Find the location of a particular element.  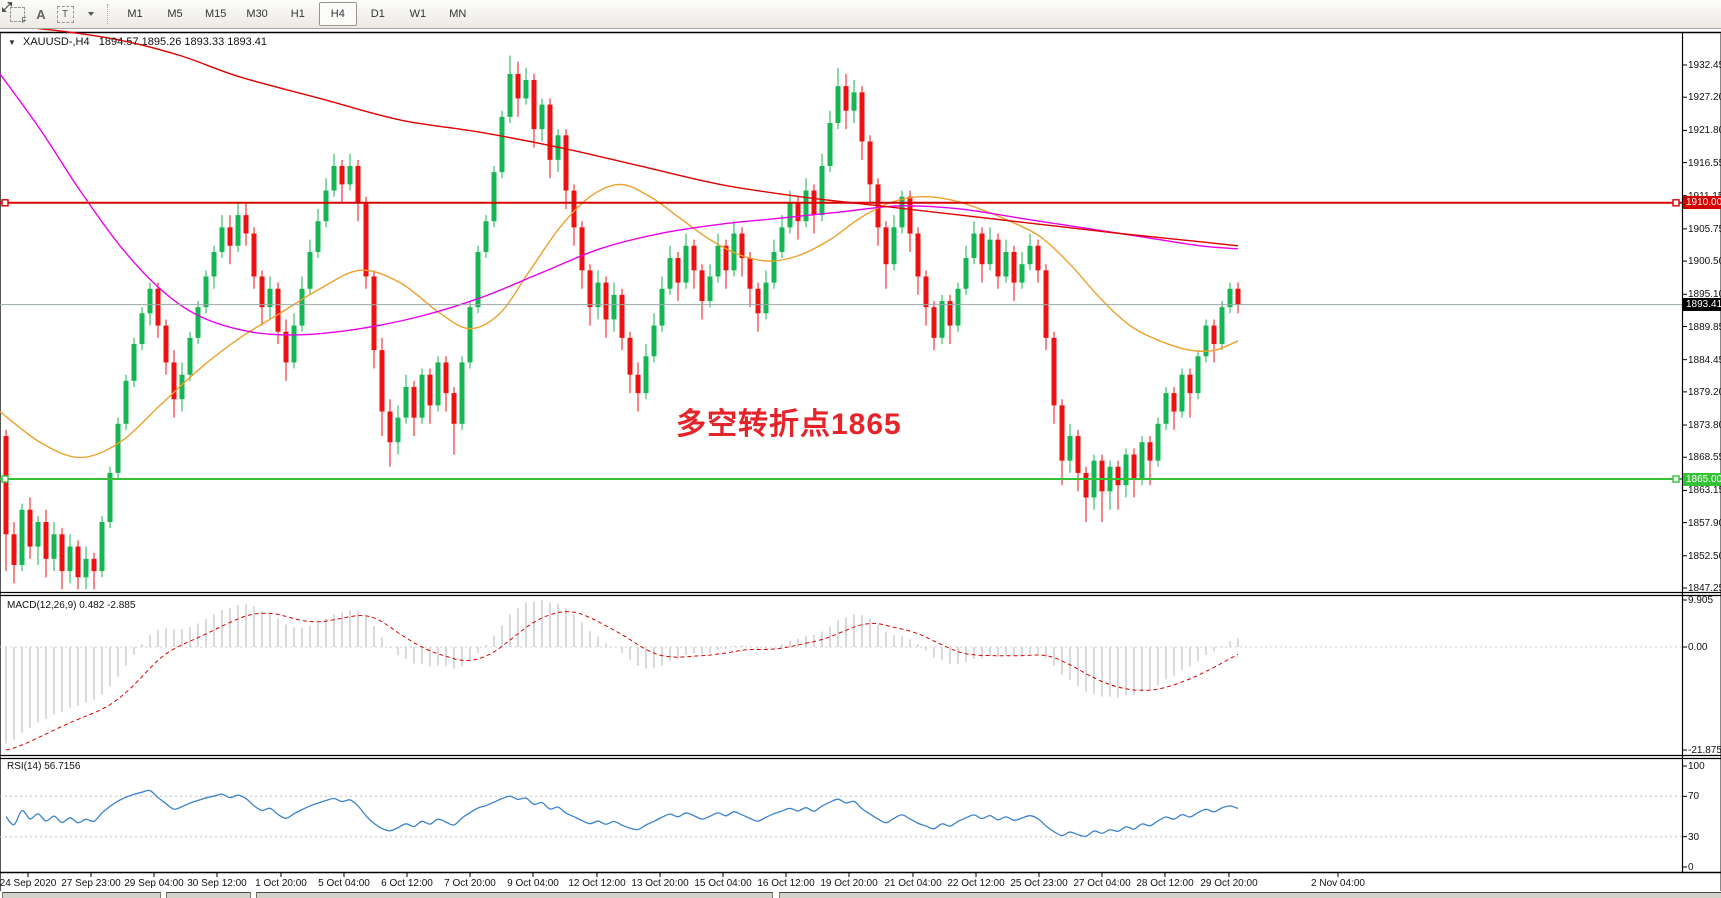

letter-a-icon: A is located at coordinates (41, 14).